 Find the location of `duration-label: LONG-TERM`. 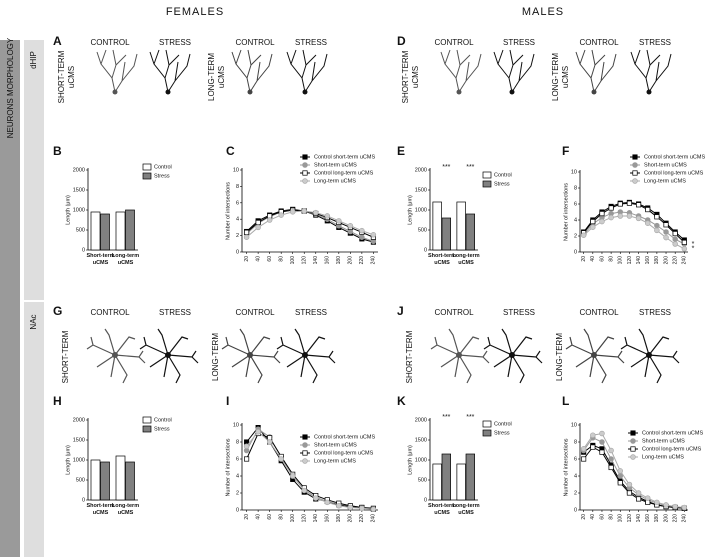

duration-label: LONG-TERM is located at coordinates (215, 357).